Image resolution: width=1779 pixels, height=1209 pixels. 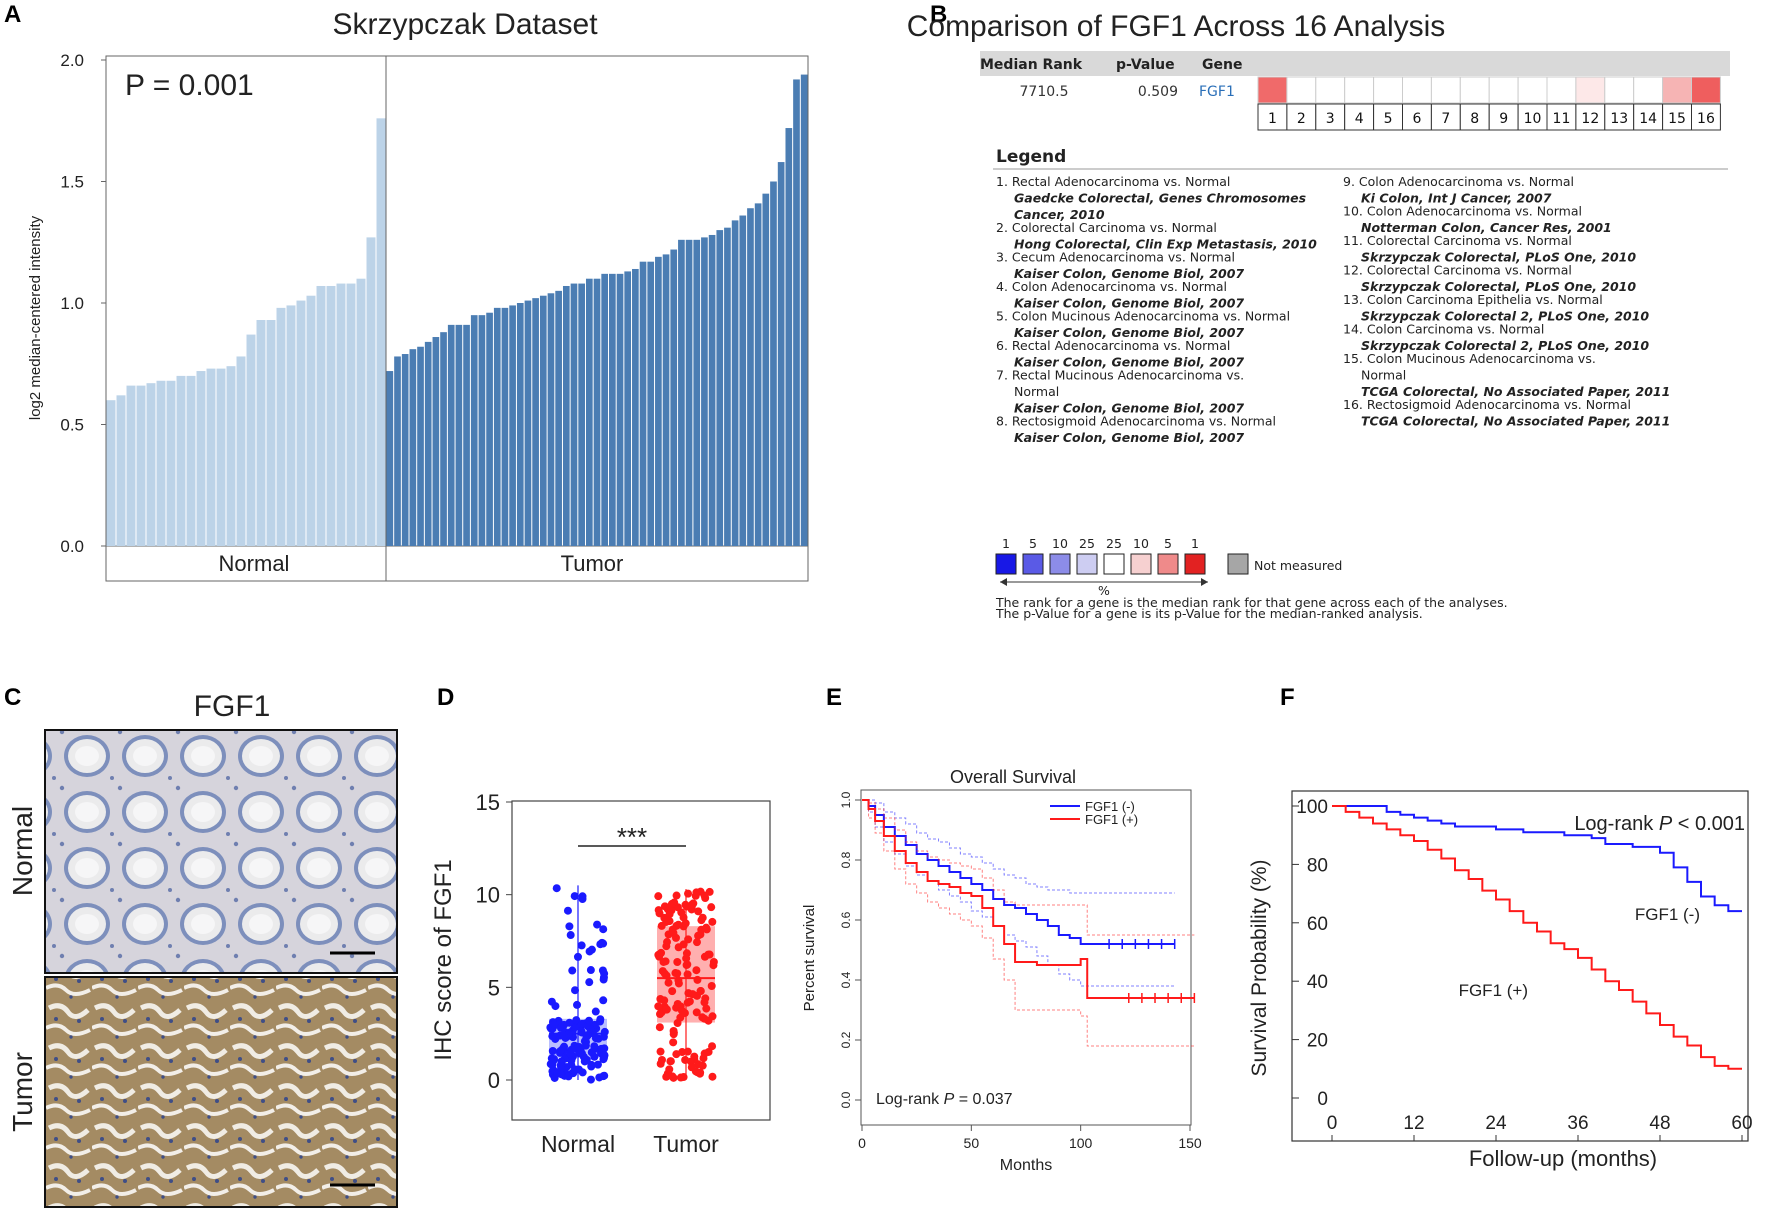 What do you see at coordinates (1562, 119) in the screenshot?
I see `analysis-number: 11` at bounding box center [1562, 119].